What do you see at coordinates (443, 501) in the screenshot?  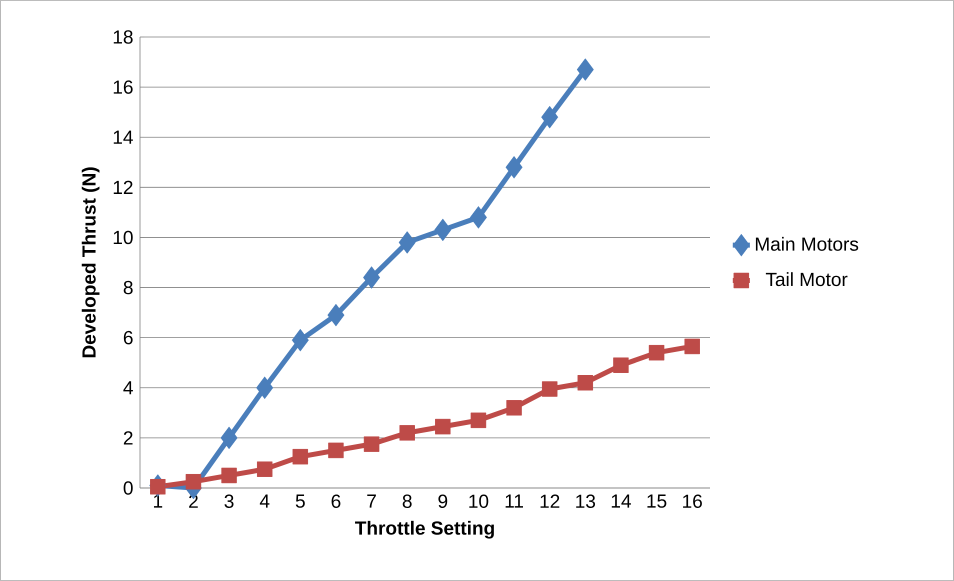 I see `x-tick-label: 9` at bounding box center [443, 501].